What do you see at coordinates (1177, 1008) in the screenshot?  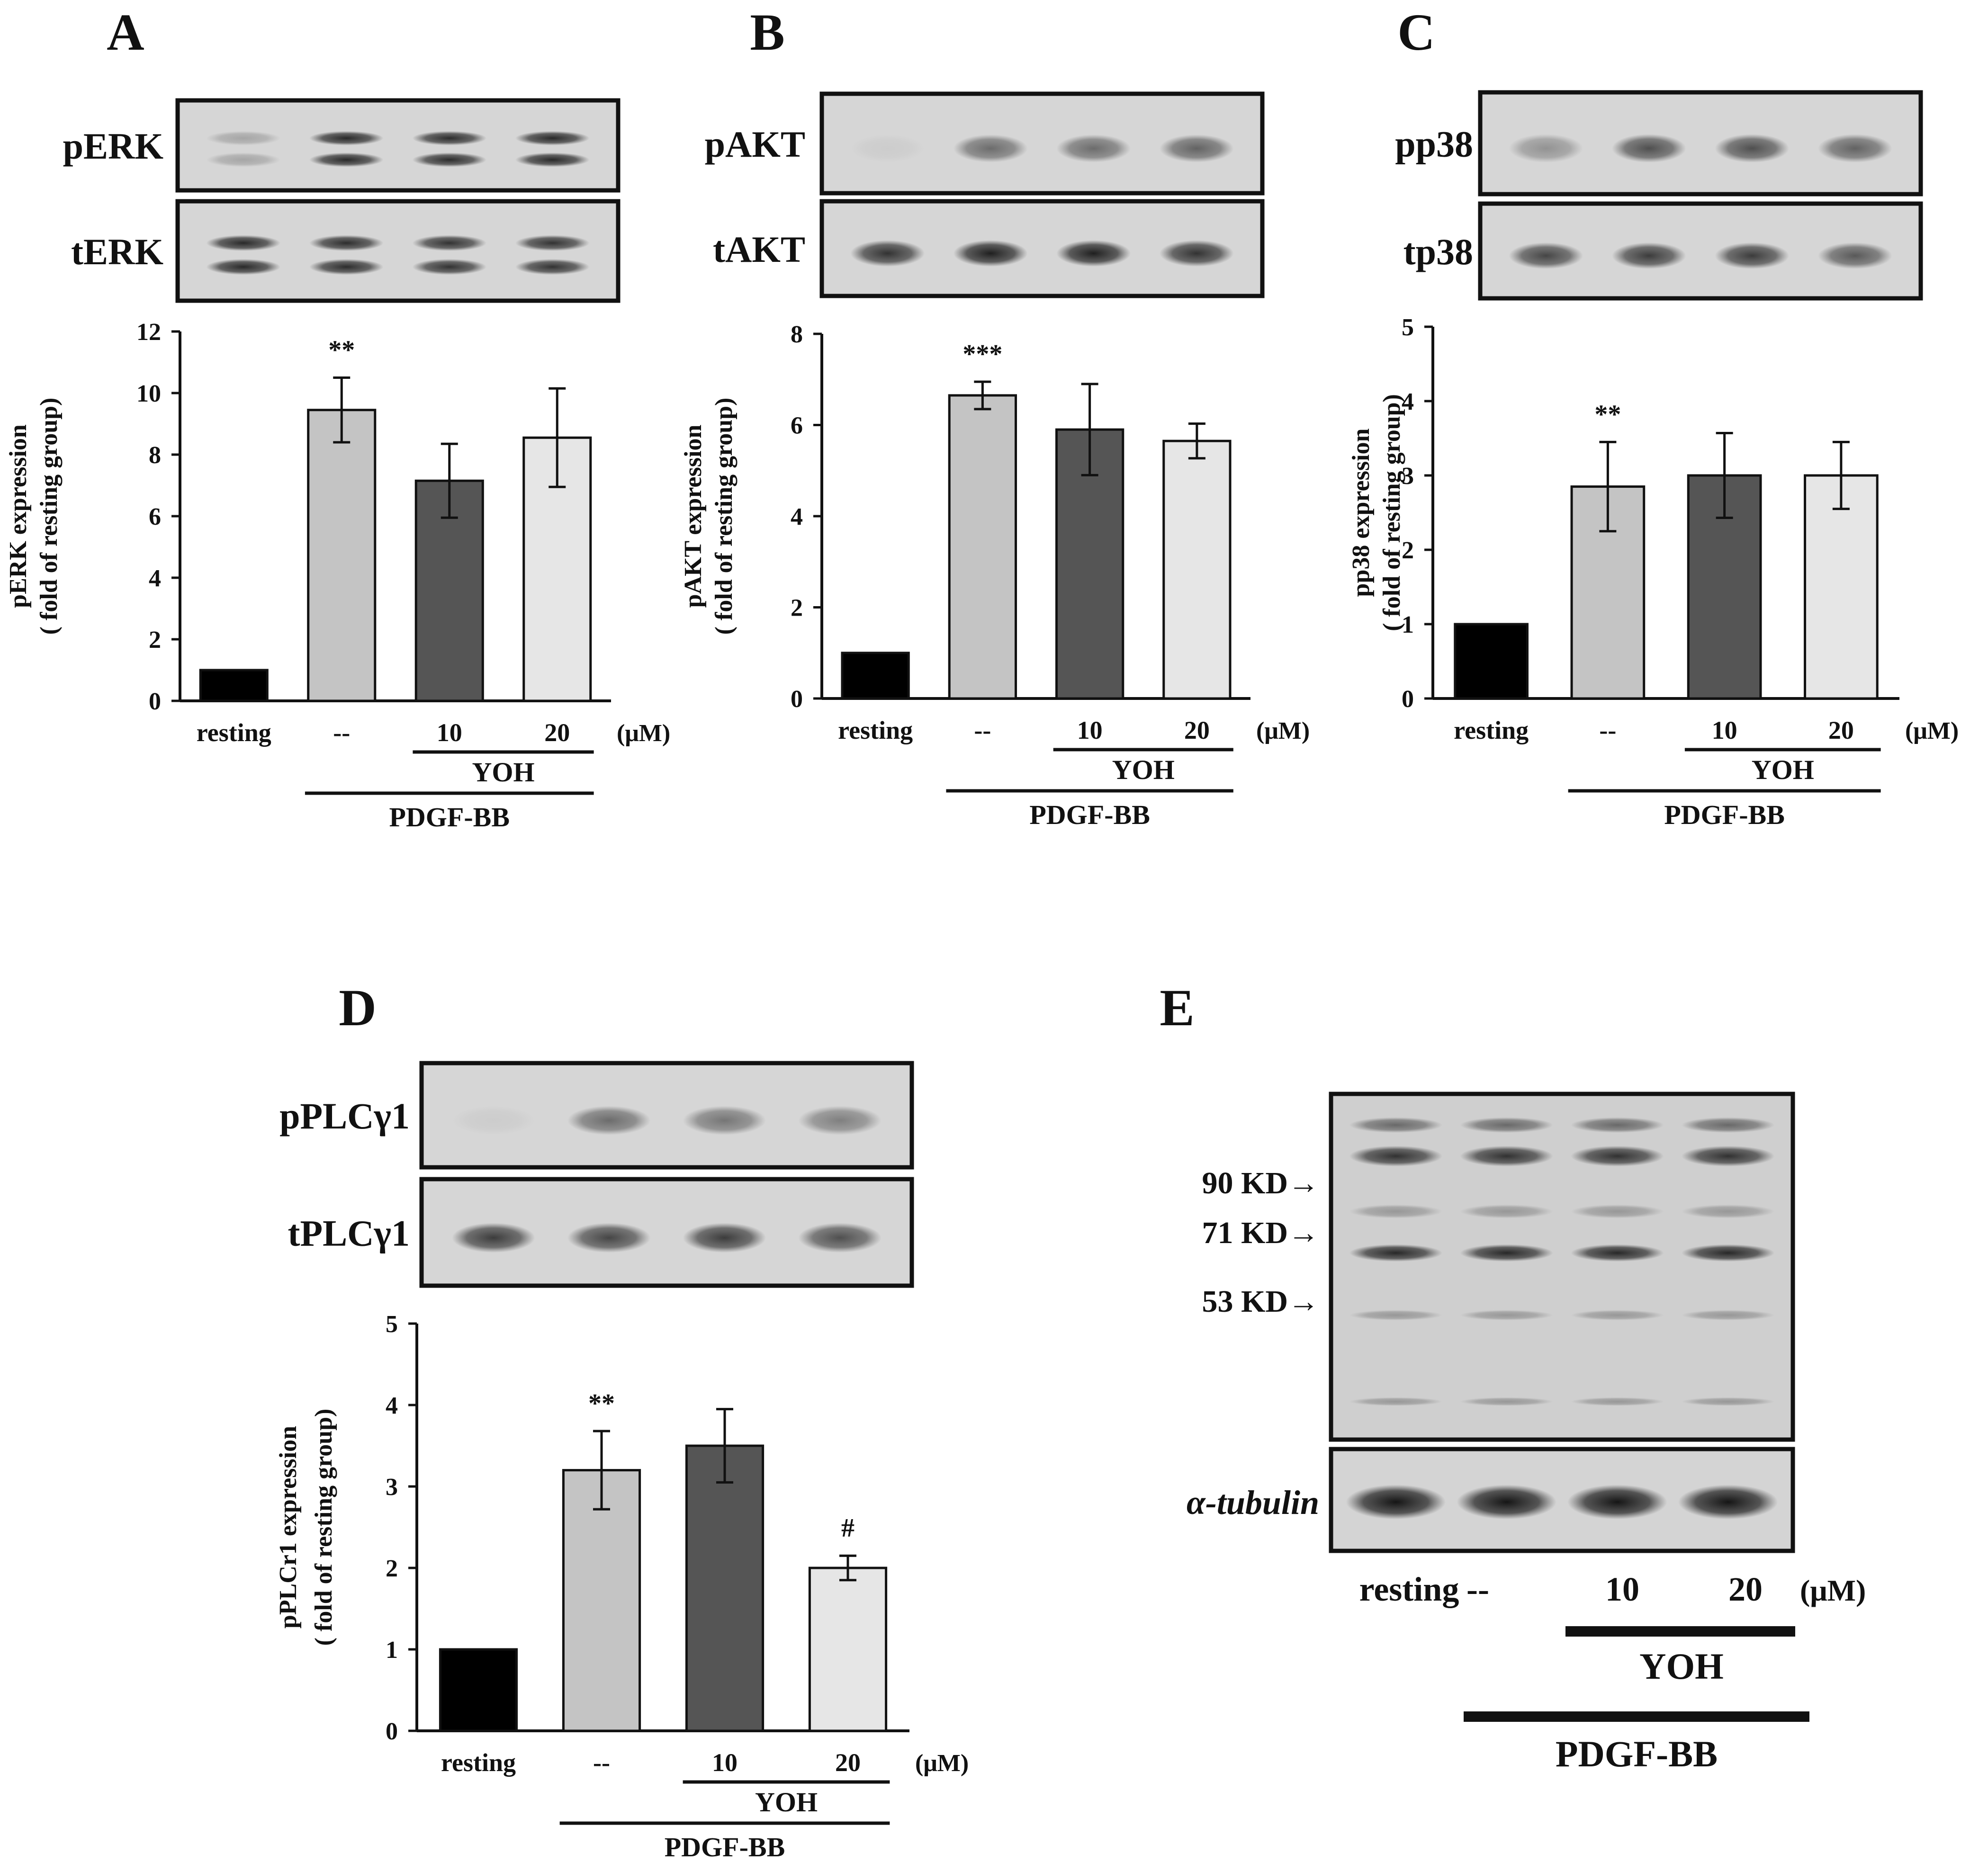 I see `panel-letter-E: E` at bounding box center [1177, 1008].